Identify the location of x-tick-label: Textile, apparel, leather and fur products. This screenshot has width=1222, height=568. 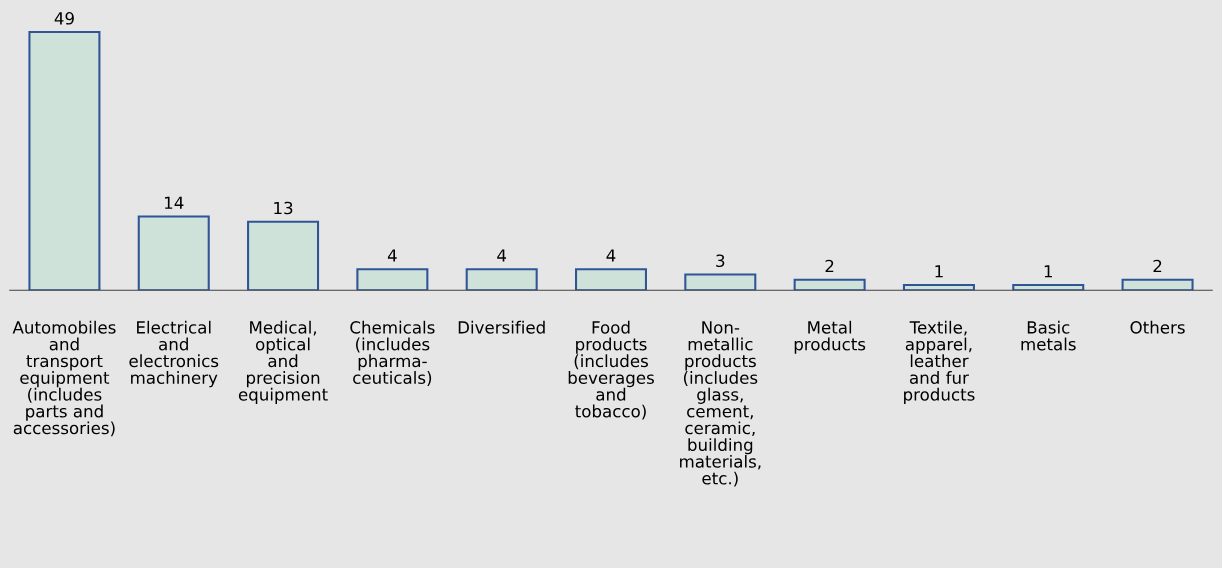
(939, 362).